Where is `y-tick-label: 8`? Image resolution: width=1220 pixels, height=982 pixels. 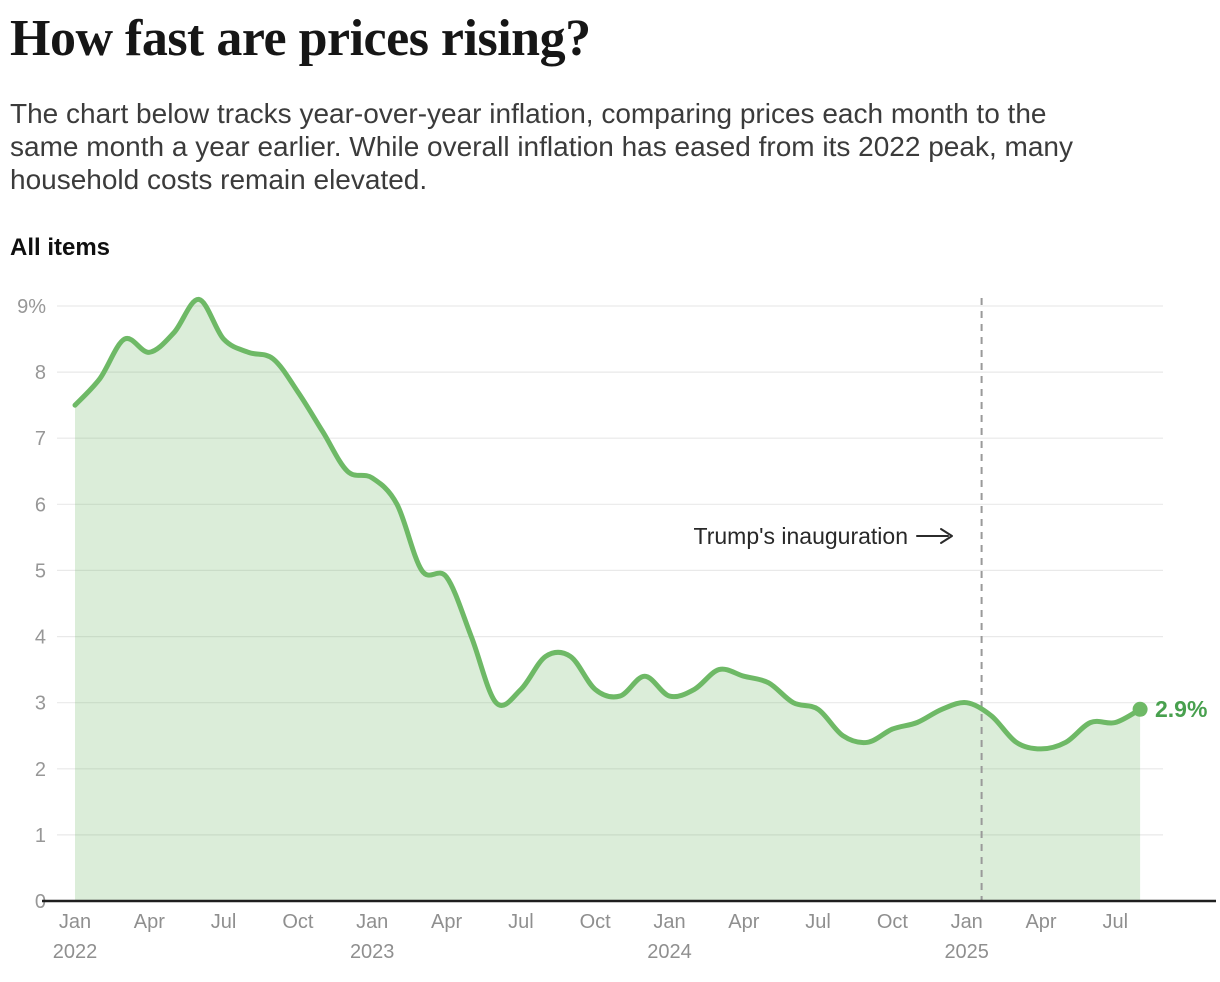
y-tick-label: 8 is located at coordinates (40, 373).